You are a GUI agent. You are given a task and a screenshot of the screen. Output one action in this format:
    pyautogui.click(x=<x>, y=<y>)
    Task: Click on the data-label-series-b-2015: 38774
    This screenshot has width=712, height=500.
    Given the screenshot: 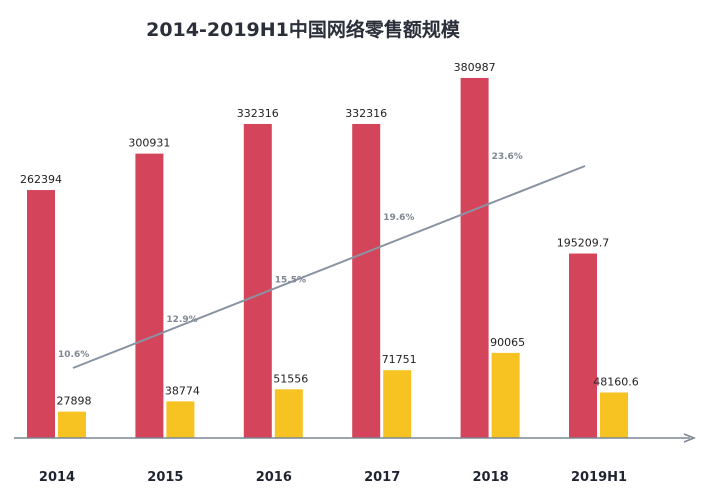 What is the action you would take?
    pyautogui.click(x=182, y=390)
    